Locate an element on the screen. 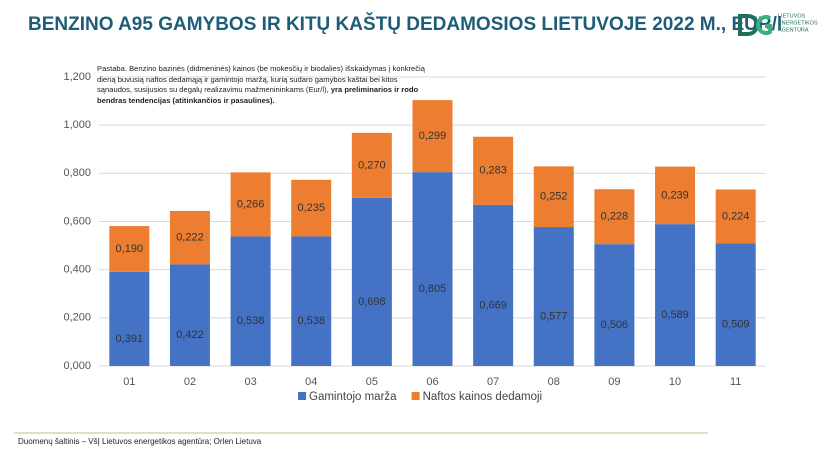 The image size is (820, 461). data-label: 0,509 is located at coordinates (736, 325).